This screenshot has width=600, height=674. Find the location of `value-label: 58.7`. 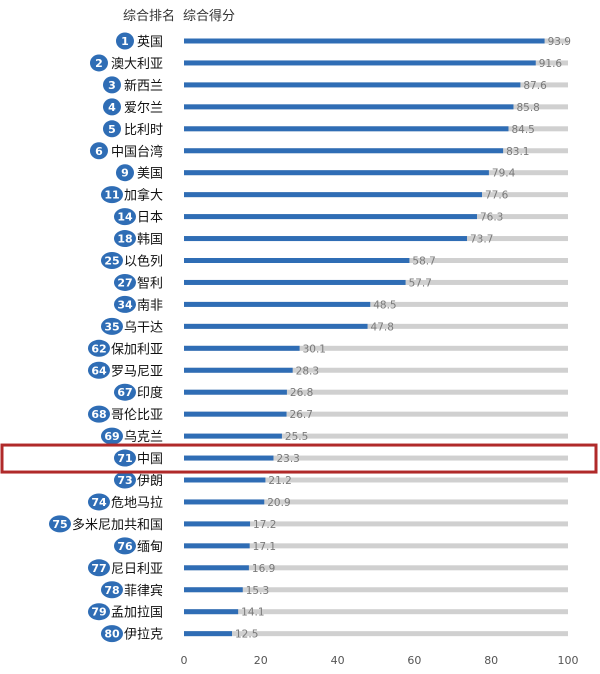

value-label: 58.7 is located at coordinates (423, 262).